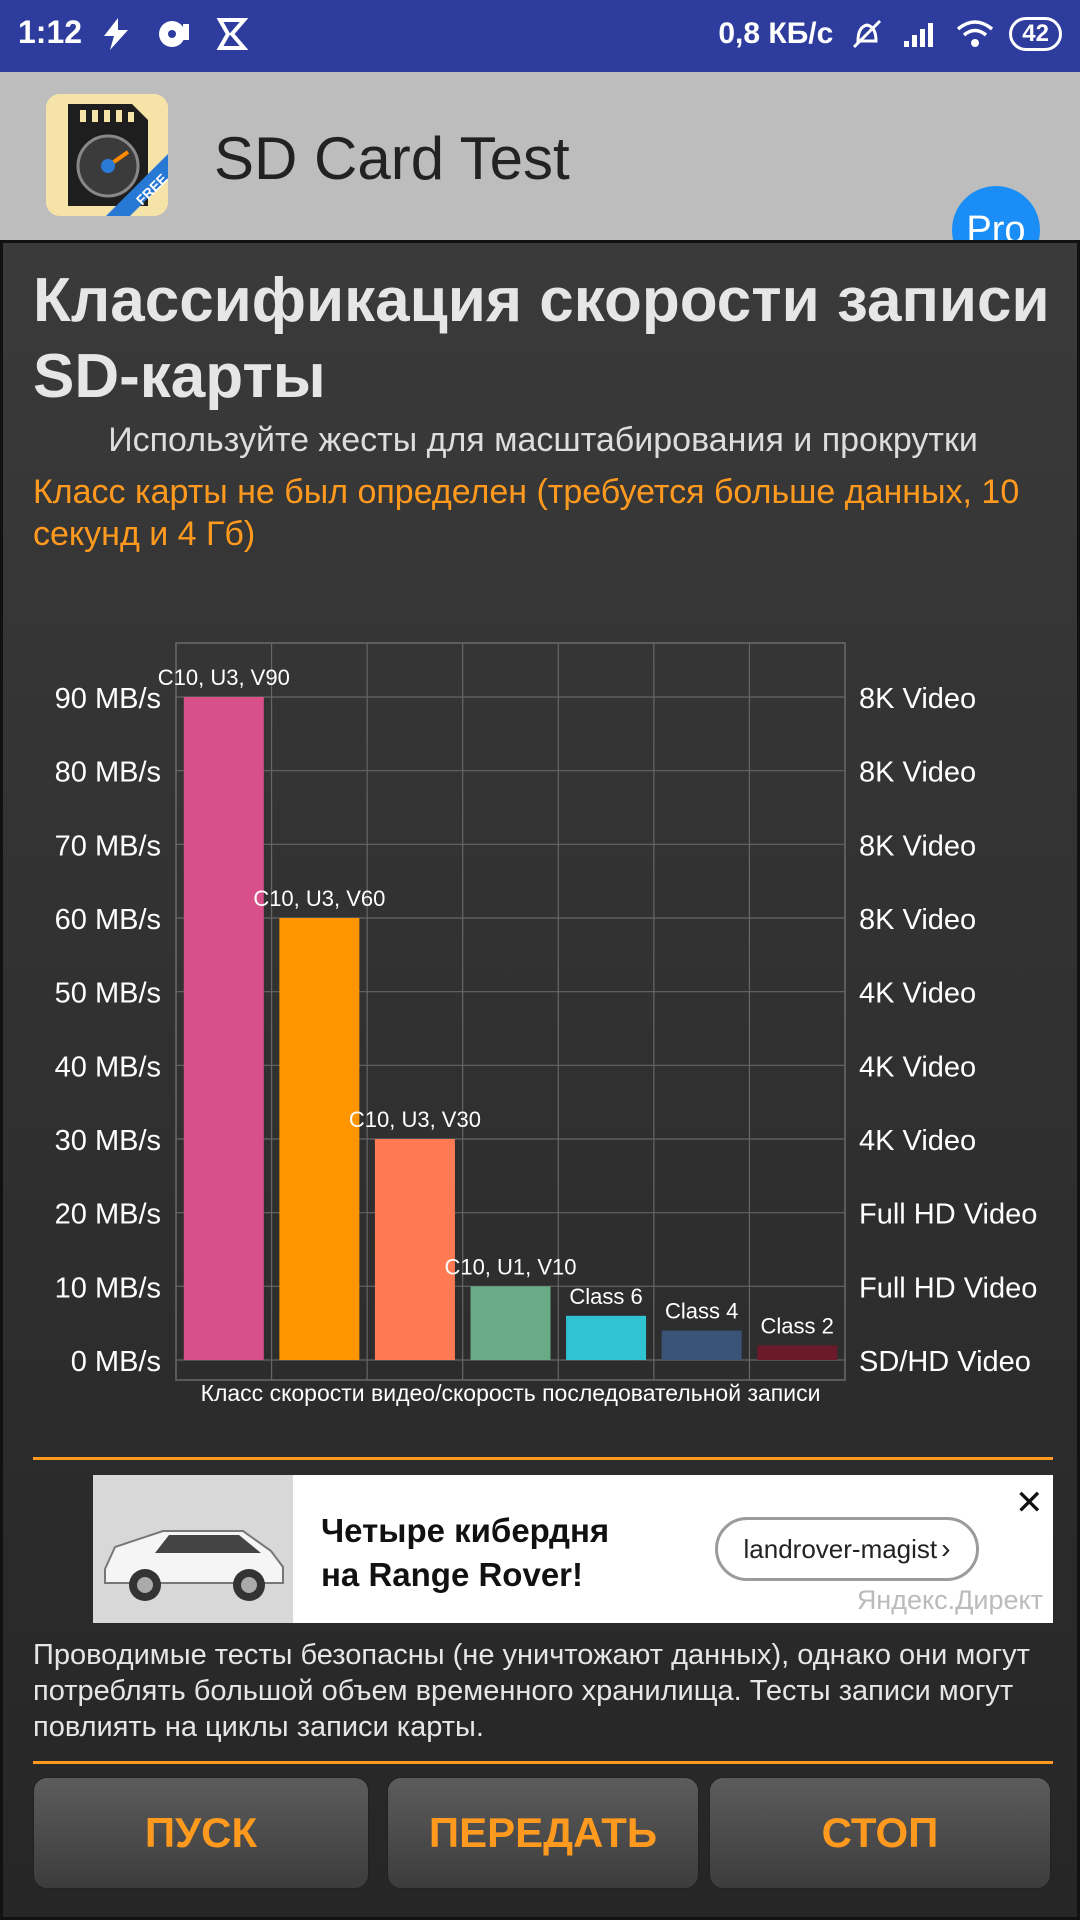 The width and height of the screenshot is (1080, 1920). I want to click on y-tick-label: 30 MB/s, so click(108, 1141).